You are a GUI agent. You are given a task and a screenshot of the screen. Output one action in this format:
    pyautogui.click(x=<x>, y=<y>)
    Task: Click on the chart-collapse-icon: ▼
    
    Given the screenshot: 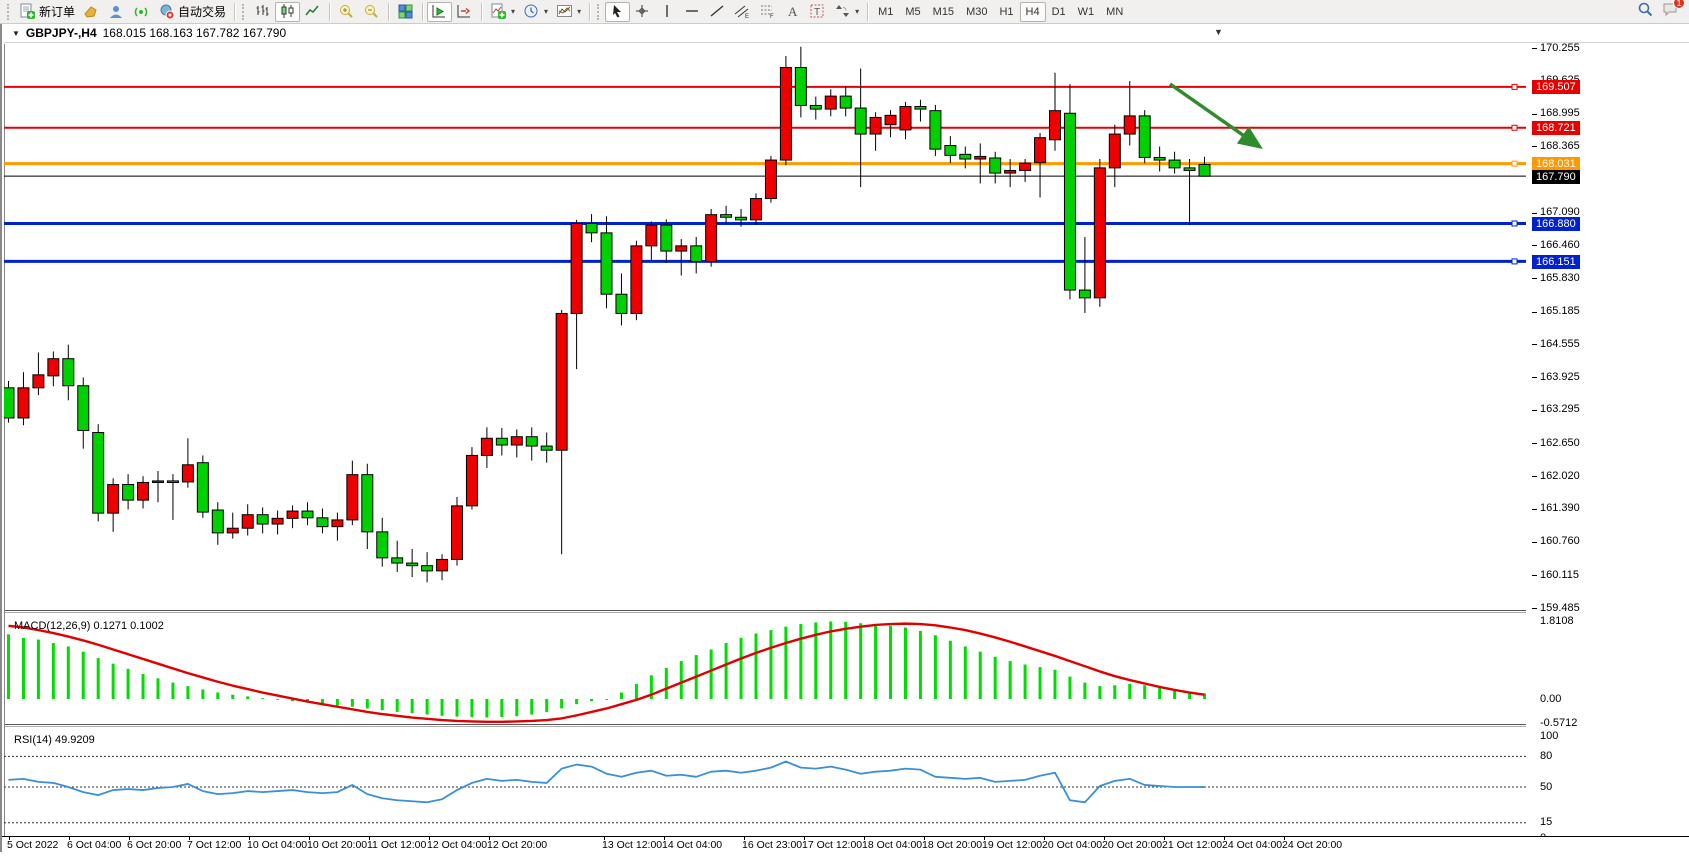 What is the action you would take?
    pyautogui.click(x=16, y=33)
    